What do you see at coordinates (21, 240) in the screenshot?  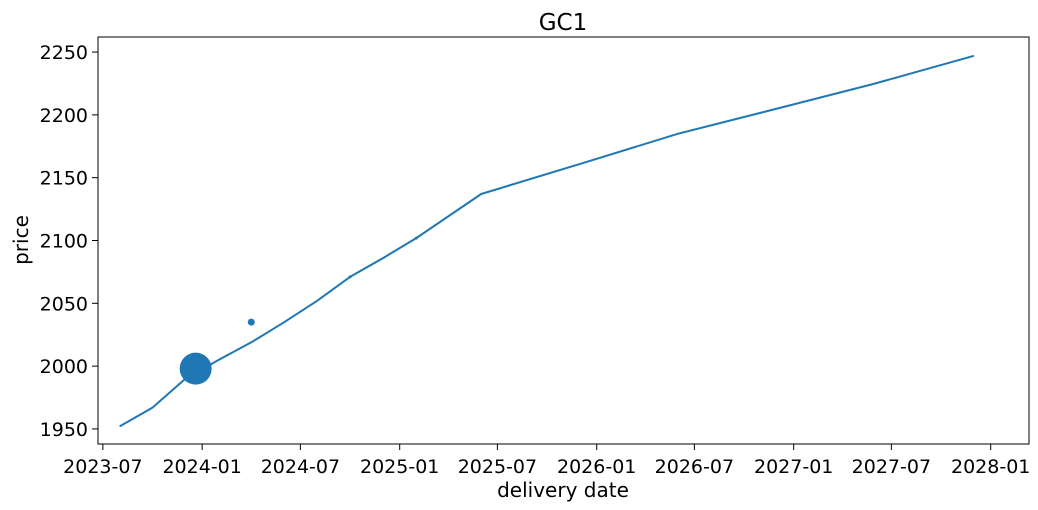 I see `y-axis-label: price` at bounding box center [21, 240].